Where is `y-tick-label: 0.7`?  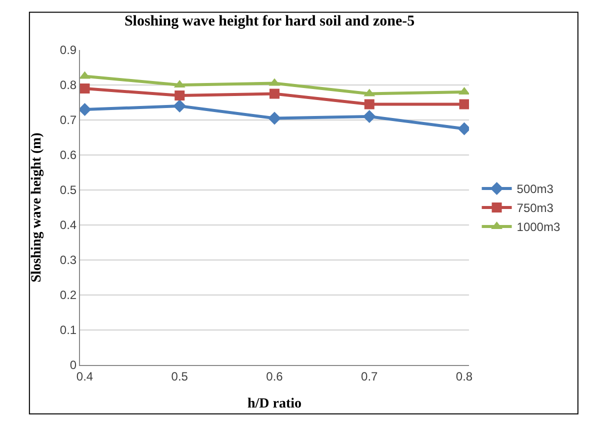 y-tick-label: 0.7 is located at coordinates (68, 120).